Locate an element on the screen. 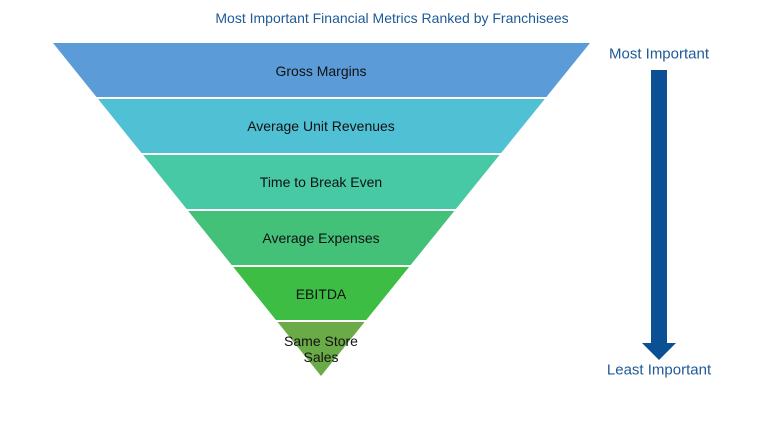  level-label: EBITDA is located at coordinates (321, 293).